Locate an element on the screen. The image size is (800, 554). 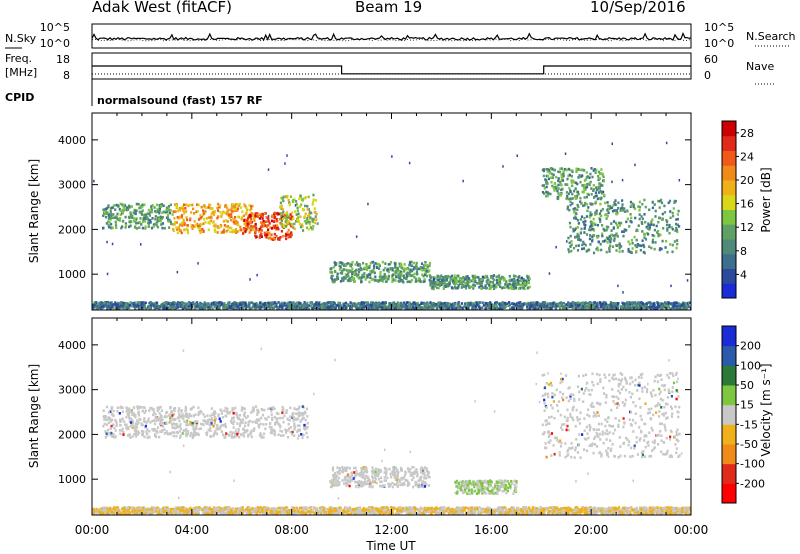
ytick-label: 3000 is located at coordinates (72, 185).